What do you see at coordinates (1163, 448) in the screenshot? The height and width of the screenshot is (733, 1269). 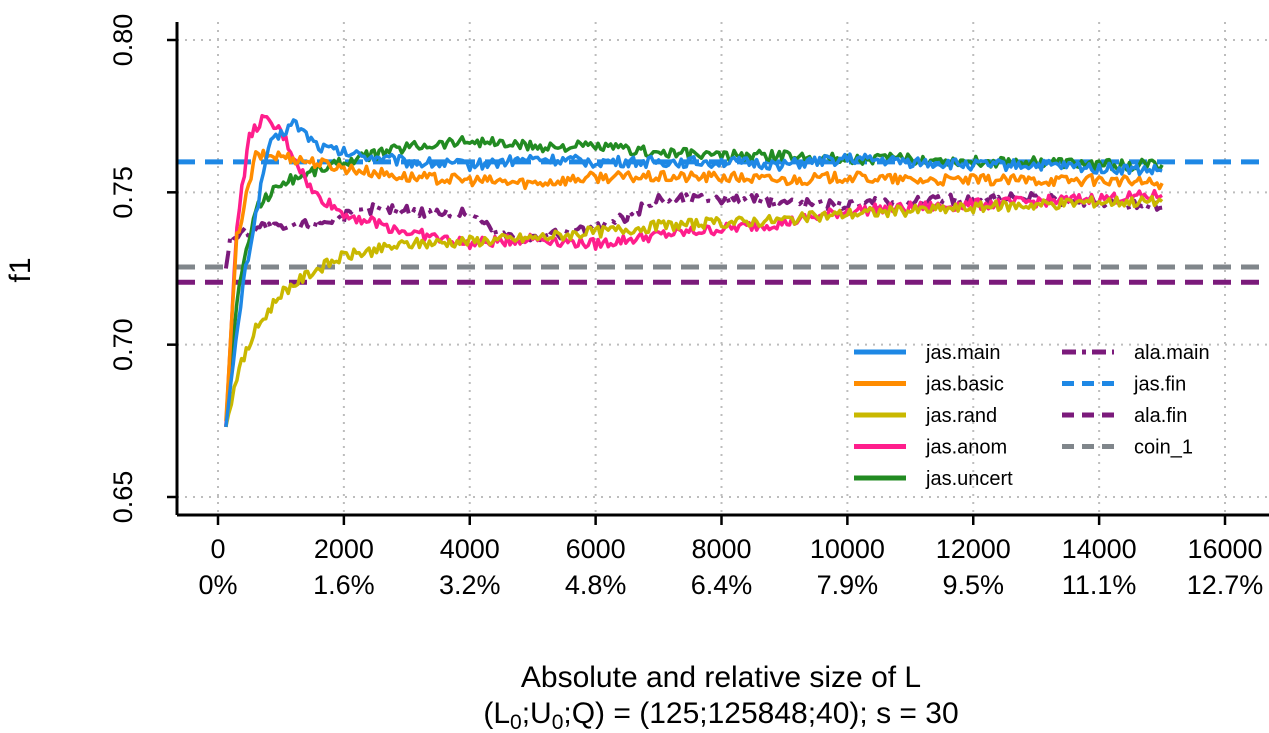 I see `legend-label-coin-1: coin_1` at bounding box center [1163, 448].